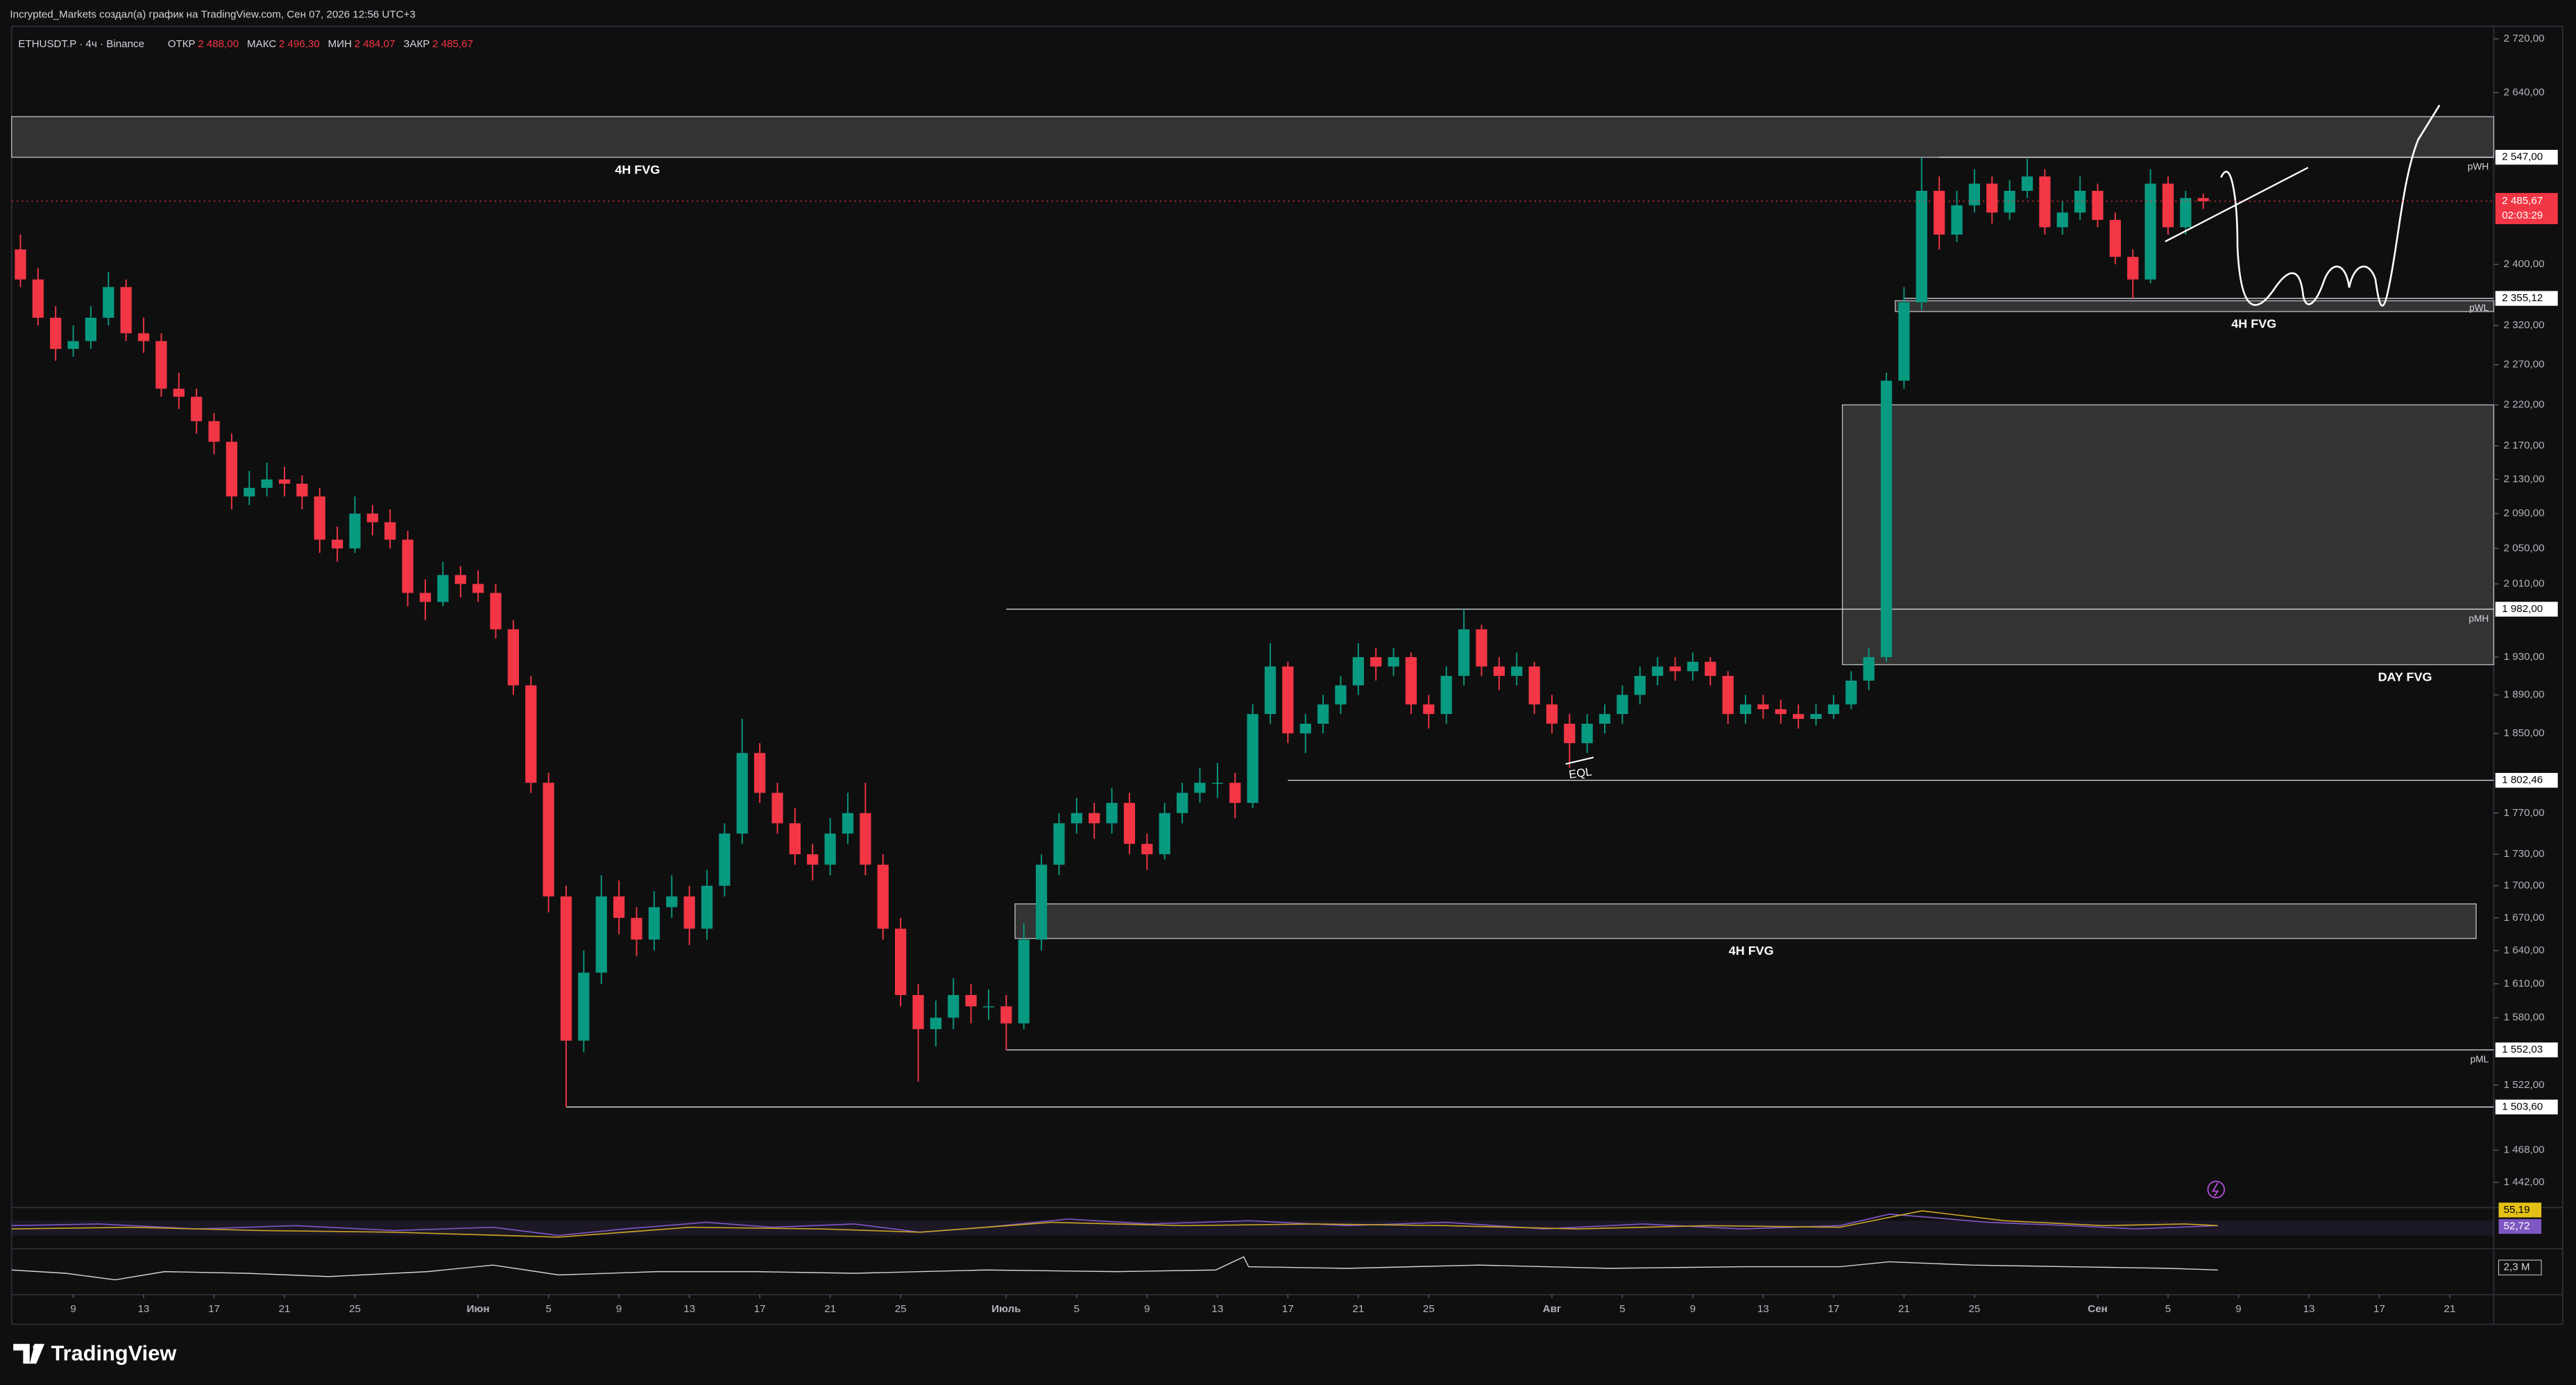 This screenshot has width=2576, height=1385. Describe the element at coordinates (2524, 446) in the screenshot. I see `y-tick-label: 2 170,00` at that location.